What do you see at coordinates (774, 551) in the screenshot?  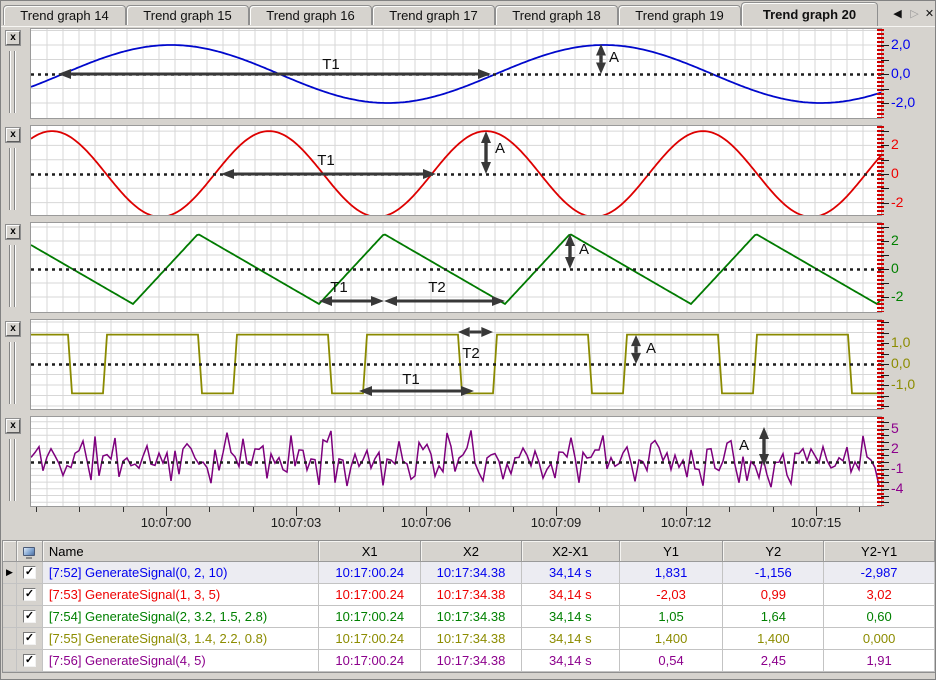 I see `table-header-y2: Y2` at bounding box center [774, 551].